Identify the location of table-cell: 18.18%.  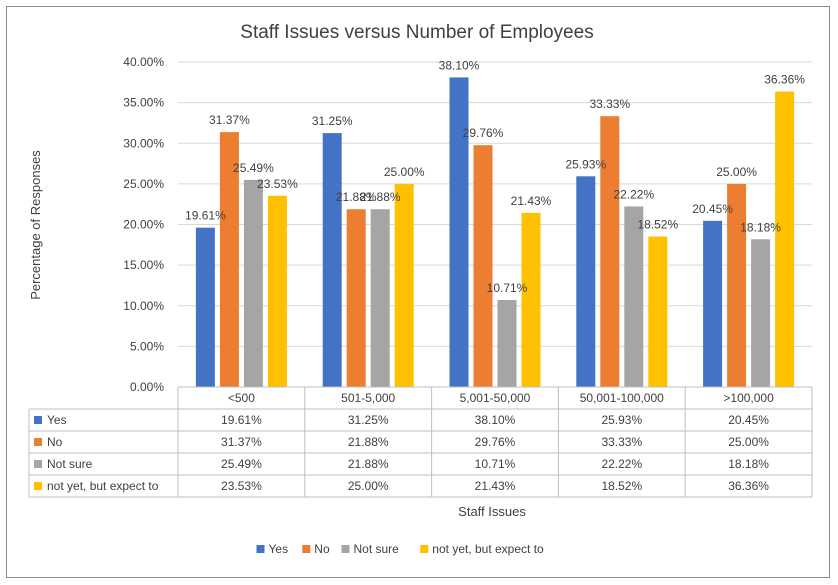
(748, 464).